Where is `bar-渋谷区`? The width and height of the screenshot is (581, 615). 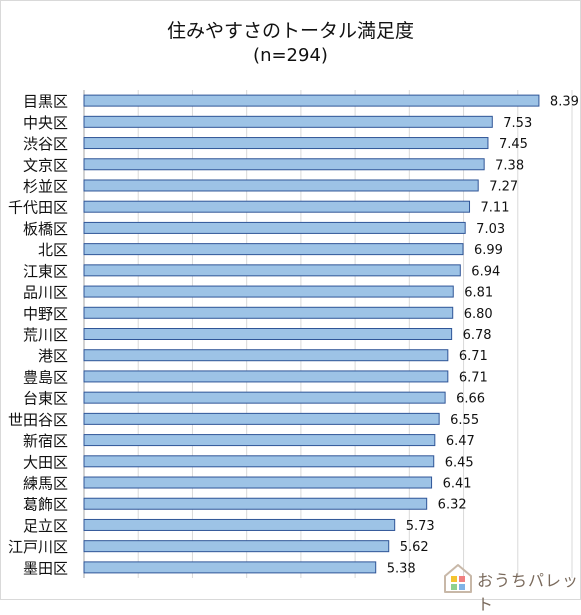
bar-渋谷区 is located at coordinates (286, 143).